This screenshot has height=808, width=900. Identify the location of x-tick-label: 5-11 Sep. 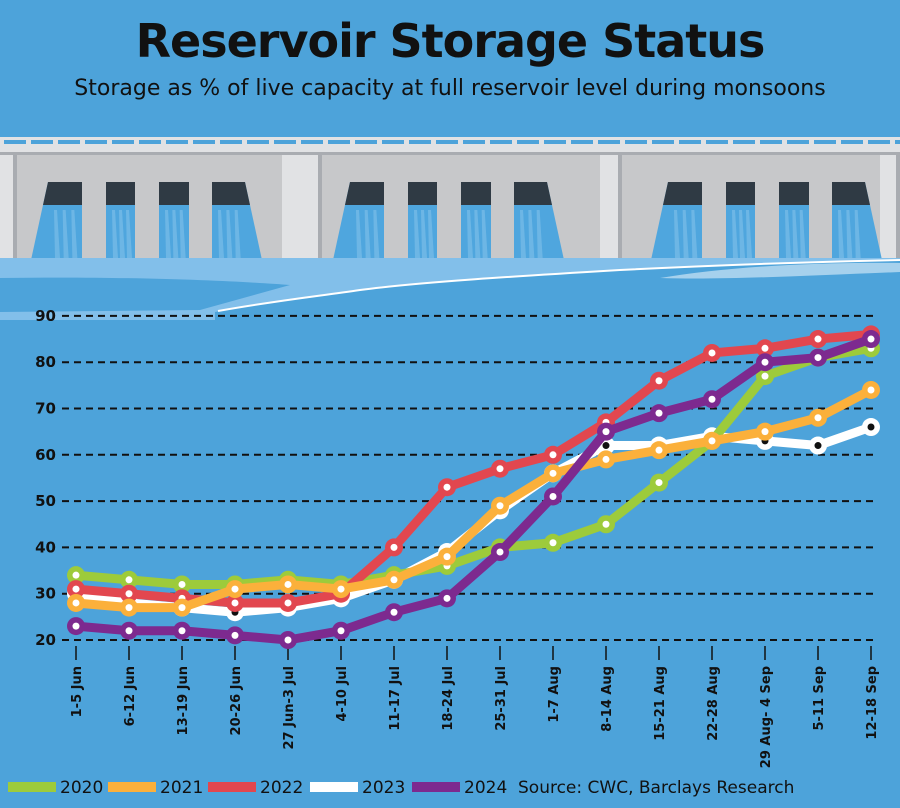
(819, 698).